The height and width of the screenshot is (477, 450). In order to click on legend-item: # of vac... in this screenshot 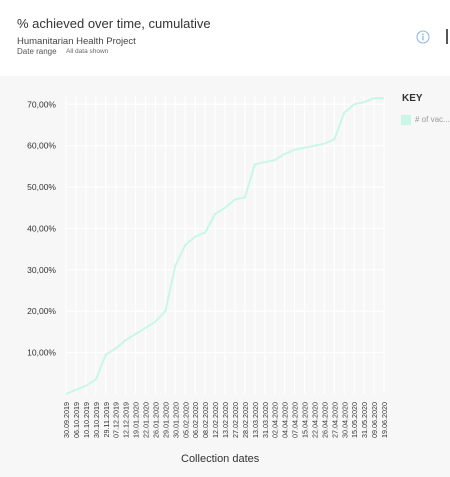, I will do `click(425, 120)`.